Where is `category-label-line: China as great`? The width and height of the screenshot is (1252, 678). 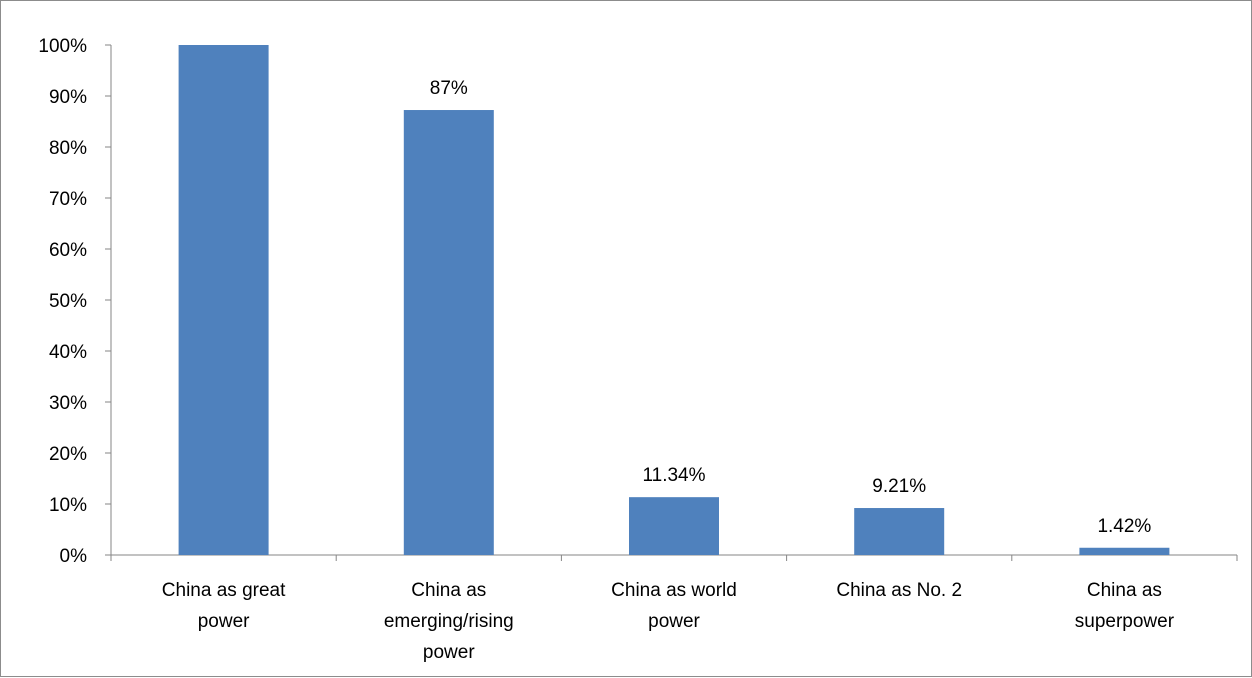
category-label-line: China as great is located at coordinates (224, 590).